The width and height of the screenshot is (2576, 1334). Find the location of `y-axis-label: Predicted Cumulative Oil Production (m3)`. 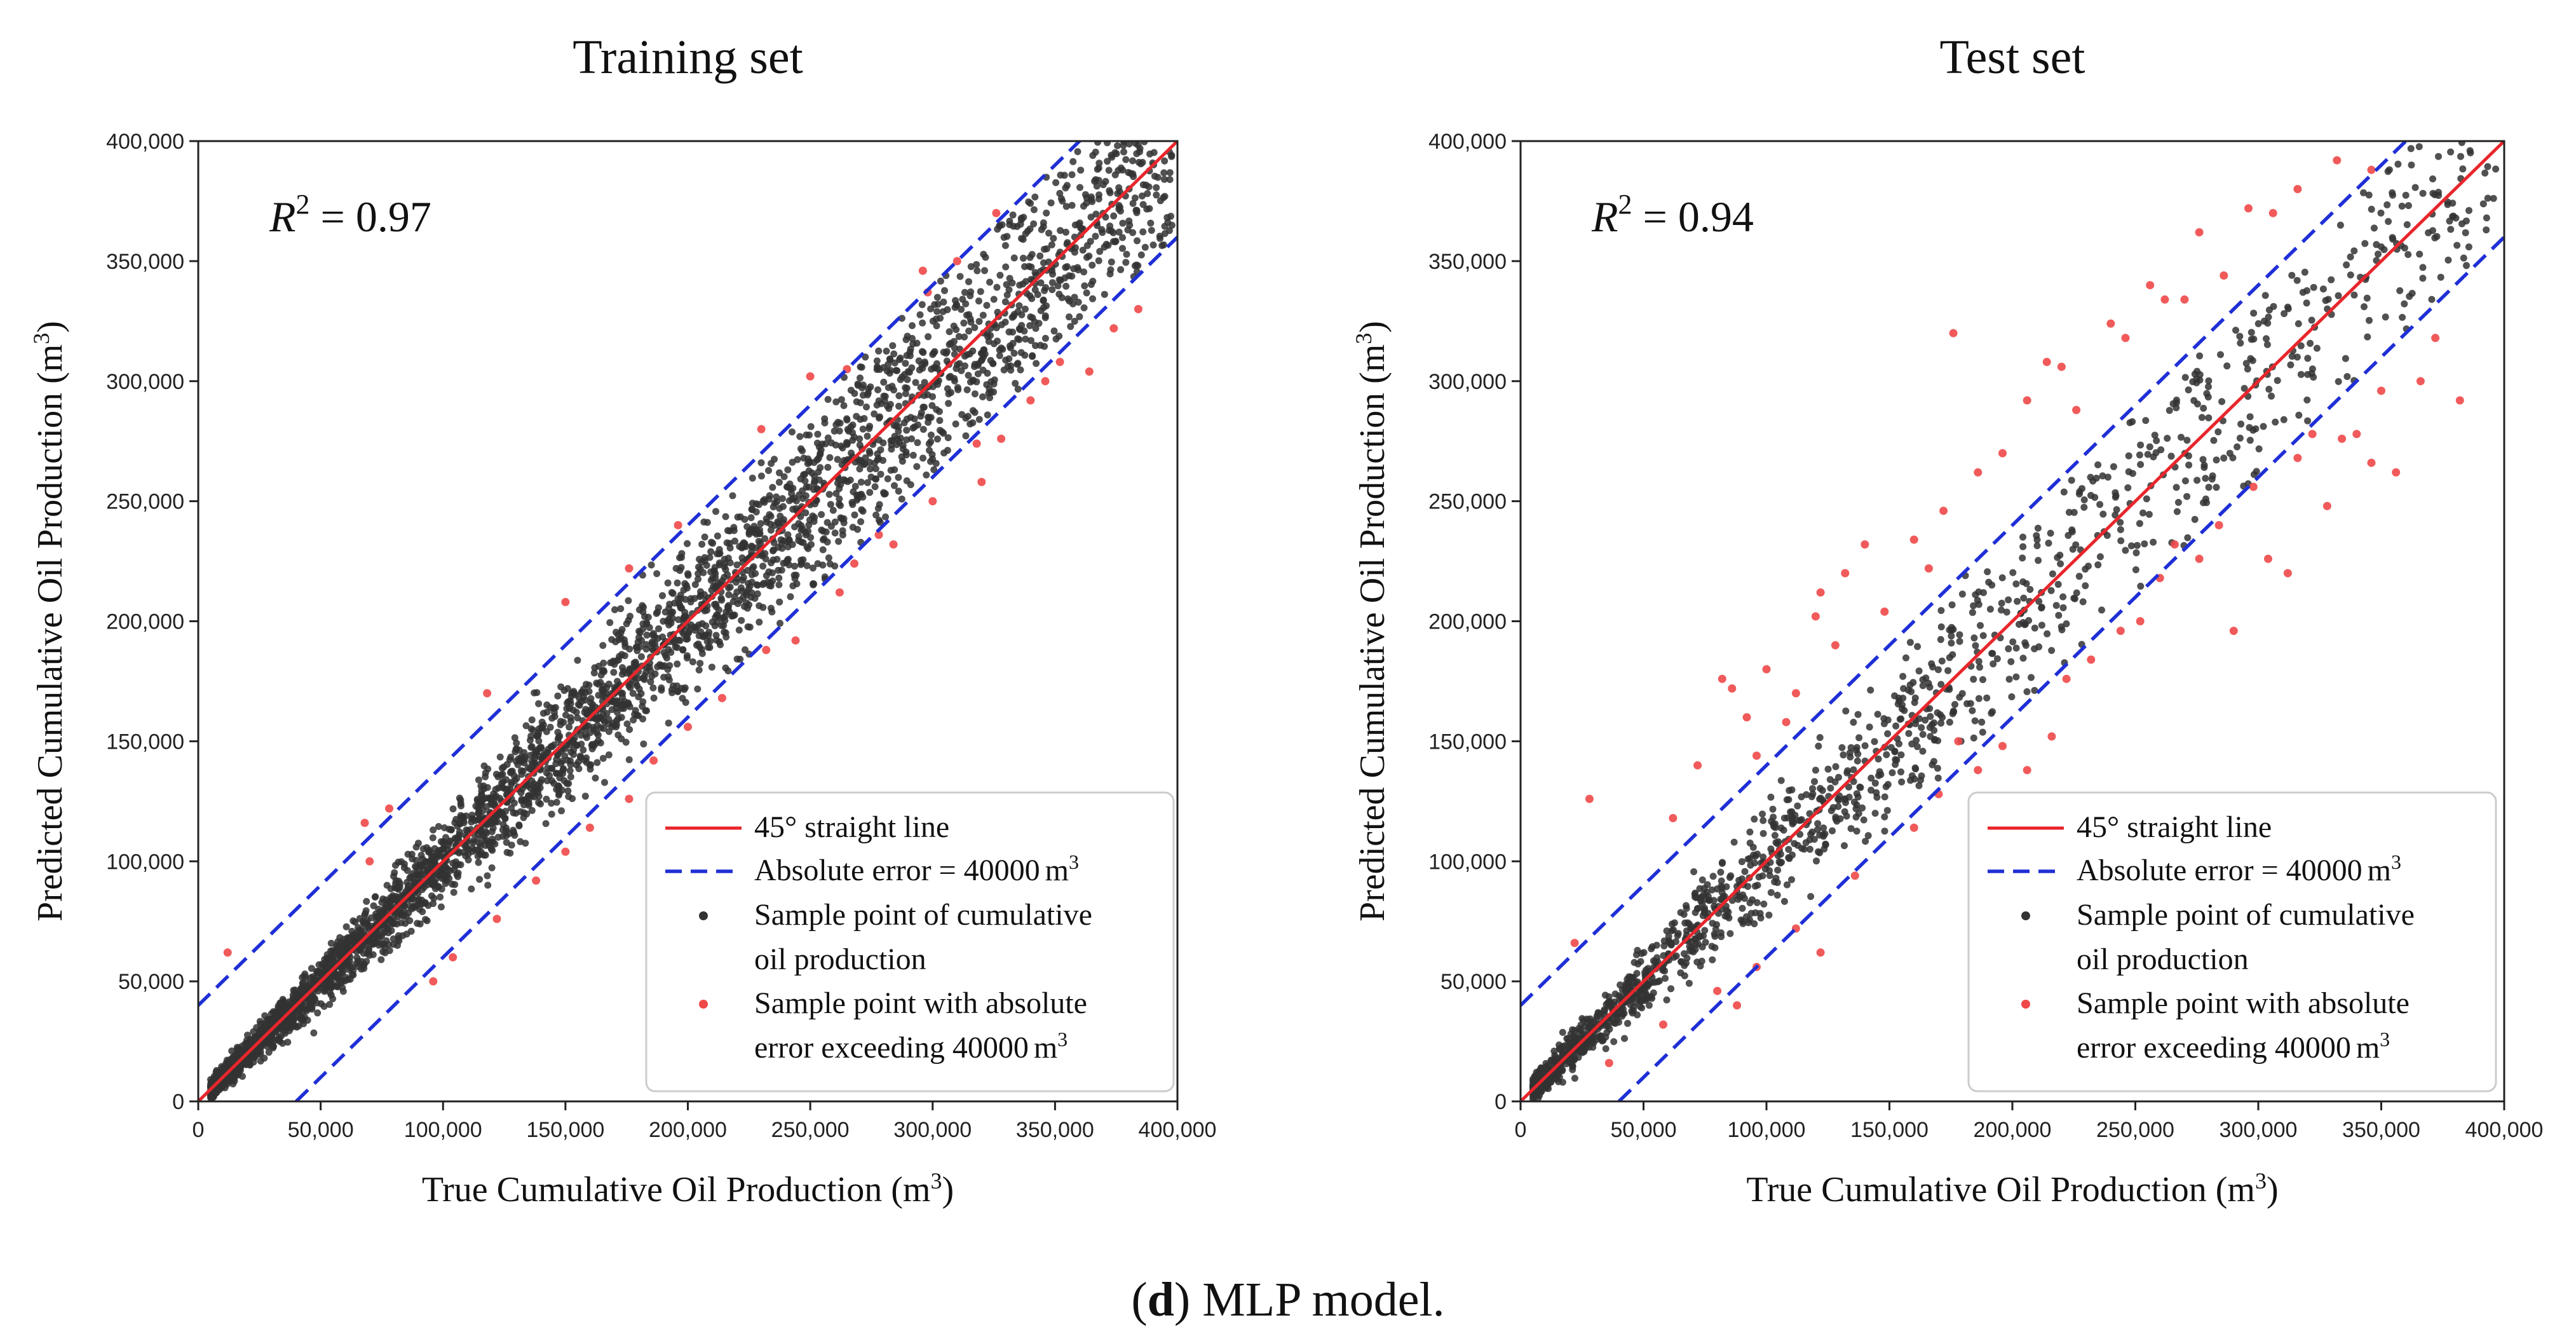

y-axis-label: Predicted Cumulative Oil Production (m3) is located at coordinates (49, 621).